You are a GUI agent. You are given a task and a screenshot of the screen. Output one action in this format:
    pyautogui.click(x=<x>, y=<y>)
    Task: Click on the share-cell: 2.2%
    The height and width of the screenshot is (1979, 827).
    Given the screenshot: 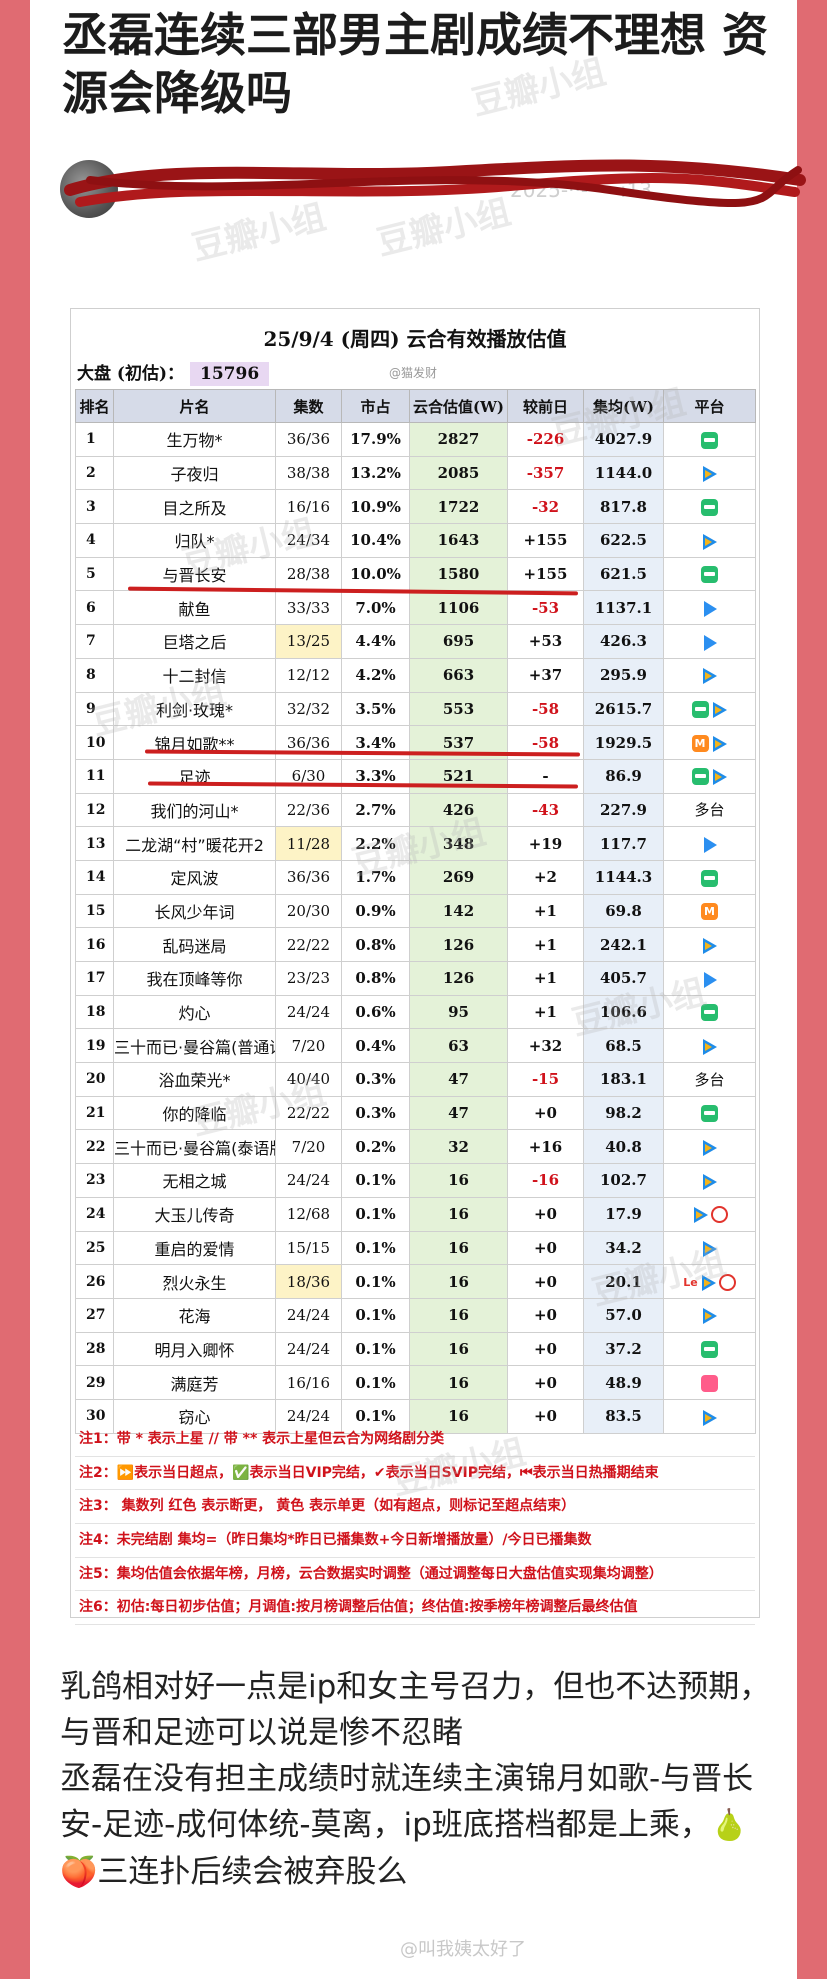 What is the action you would take?
    pyautogui.click(x=375, y=843)
    